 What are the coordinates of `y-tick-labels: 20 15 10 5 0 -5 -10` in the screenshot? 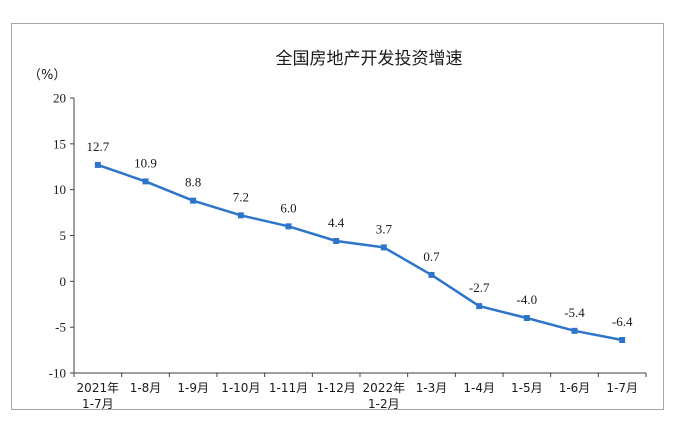 It's located at (57, 236).